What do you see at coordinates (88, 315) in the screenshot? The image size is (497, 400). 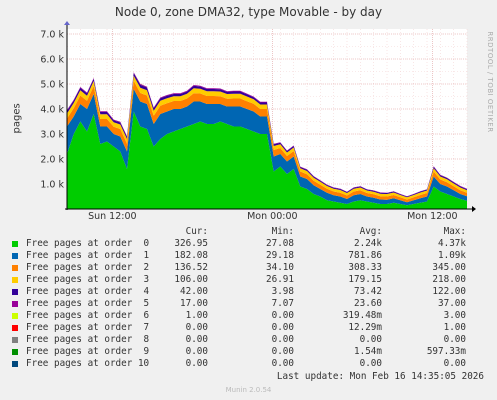 I see `legend-series-name: Free pages at order 6` at bounding box center [88, 315].